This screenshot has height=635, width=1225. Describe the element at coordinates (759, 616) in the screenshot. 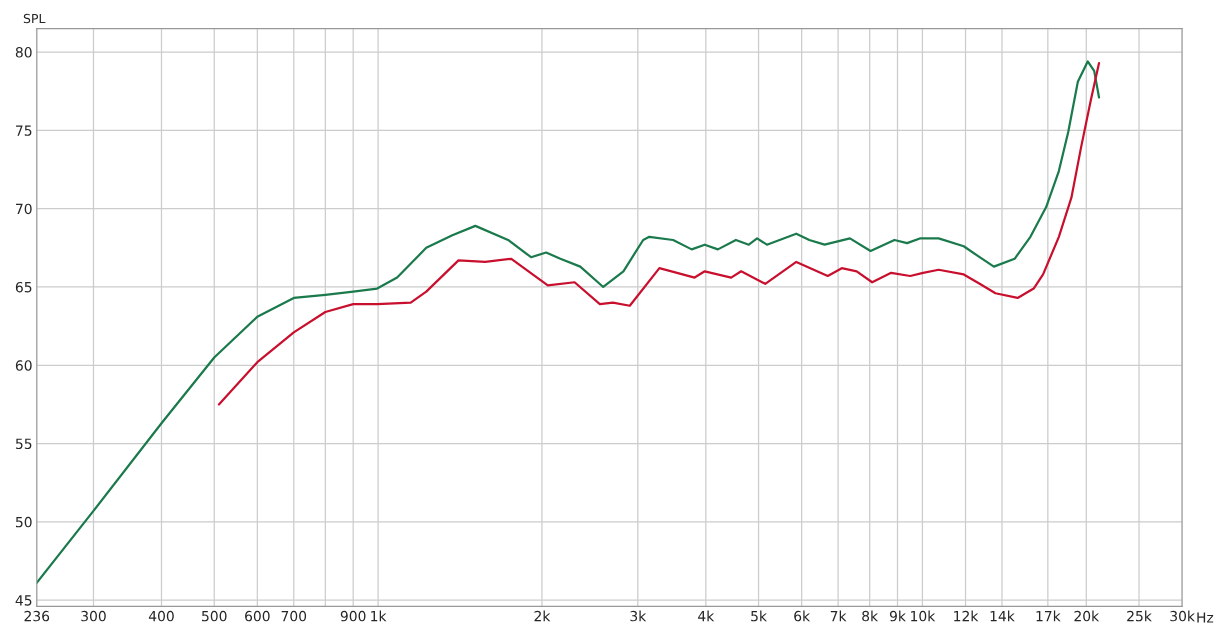

I see `x-tick-label: 5k` at that location.